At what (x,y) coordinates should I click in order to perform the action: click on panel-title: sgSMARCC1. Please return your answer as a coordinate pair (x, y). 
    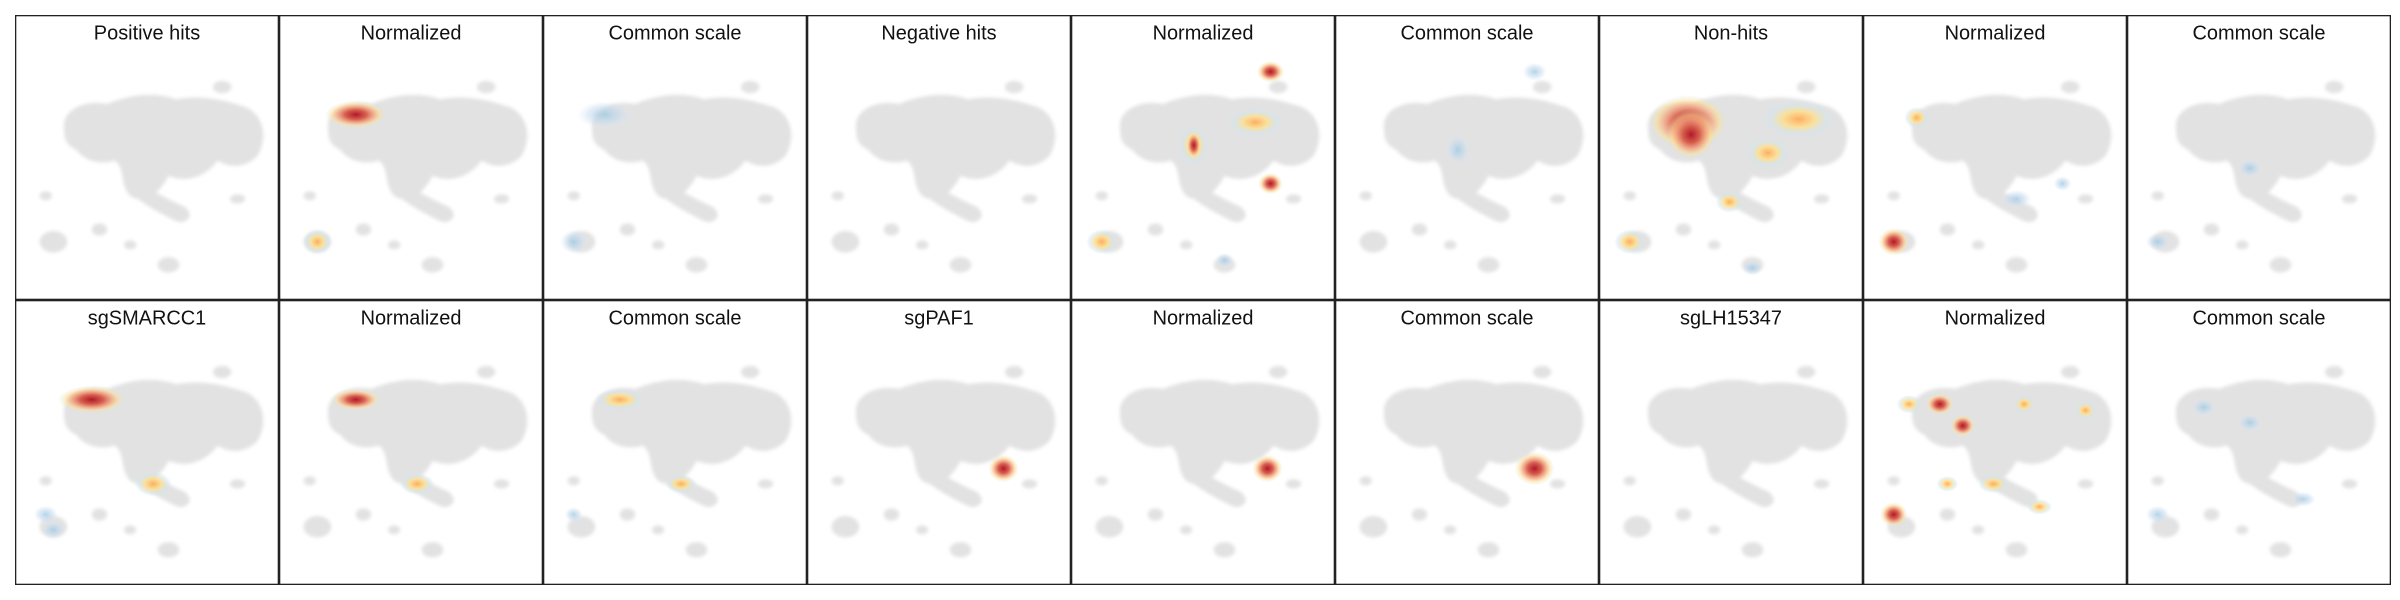
    Looking at the image, I should click on (147, 319).